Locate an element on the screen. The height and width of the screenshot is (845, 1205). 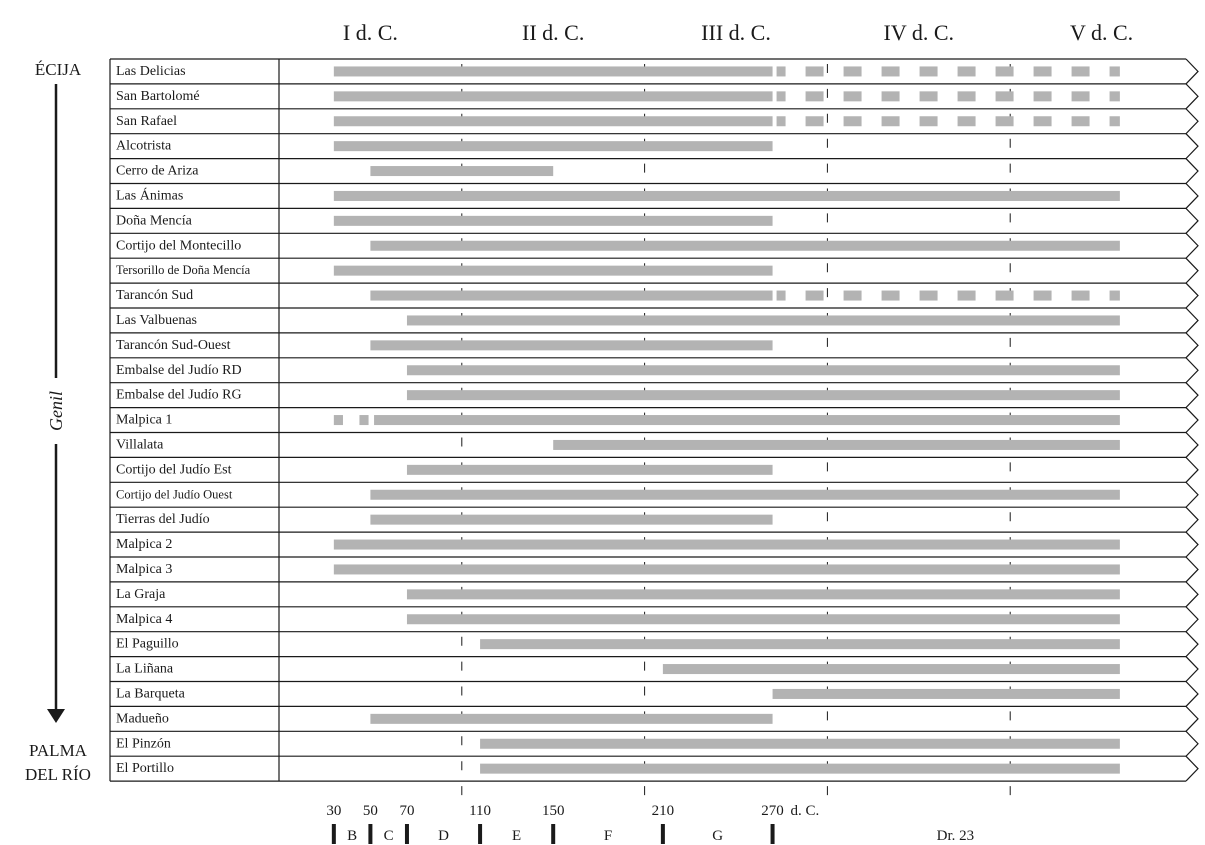
site-row: Tersorillo de Doña Mencía is located at coordinates (444, 270).